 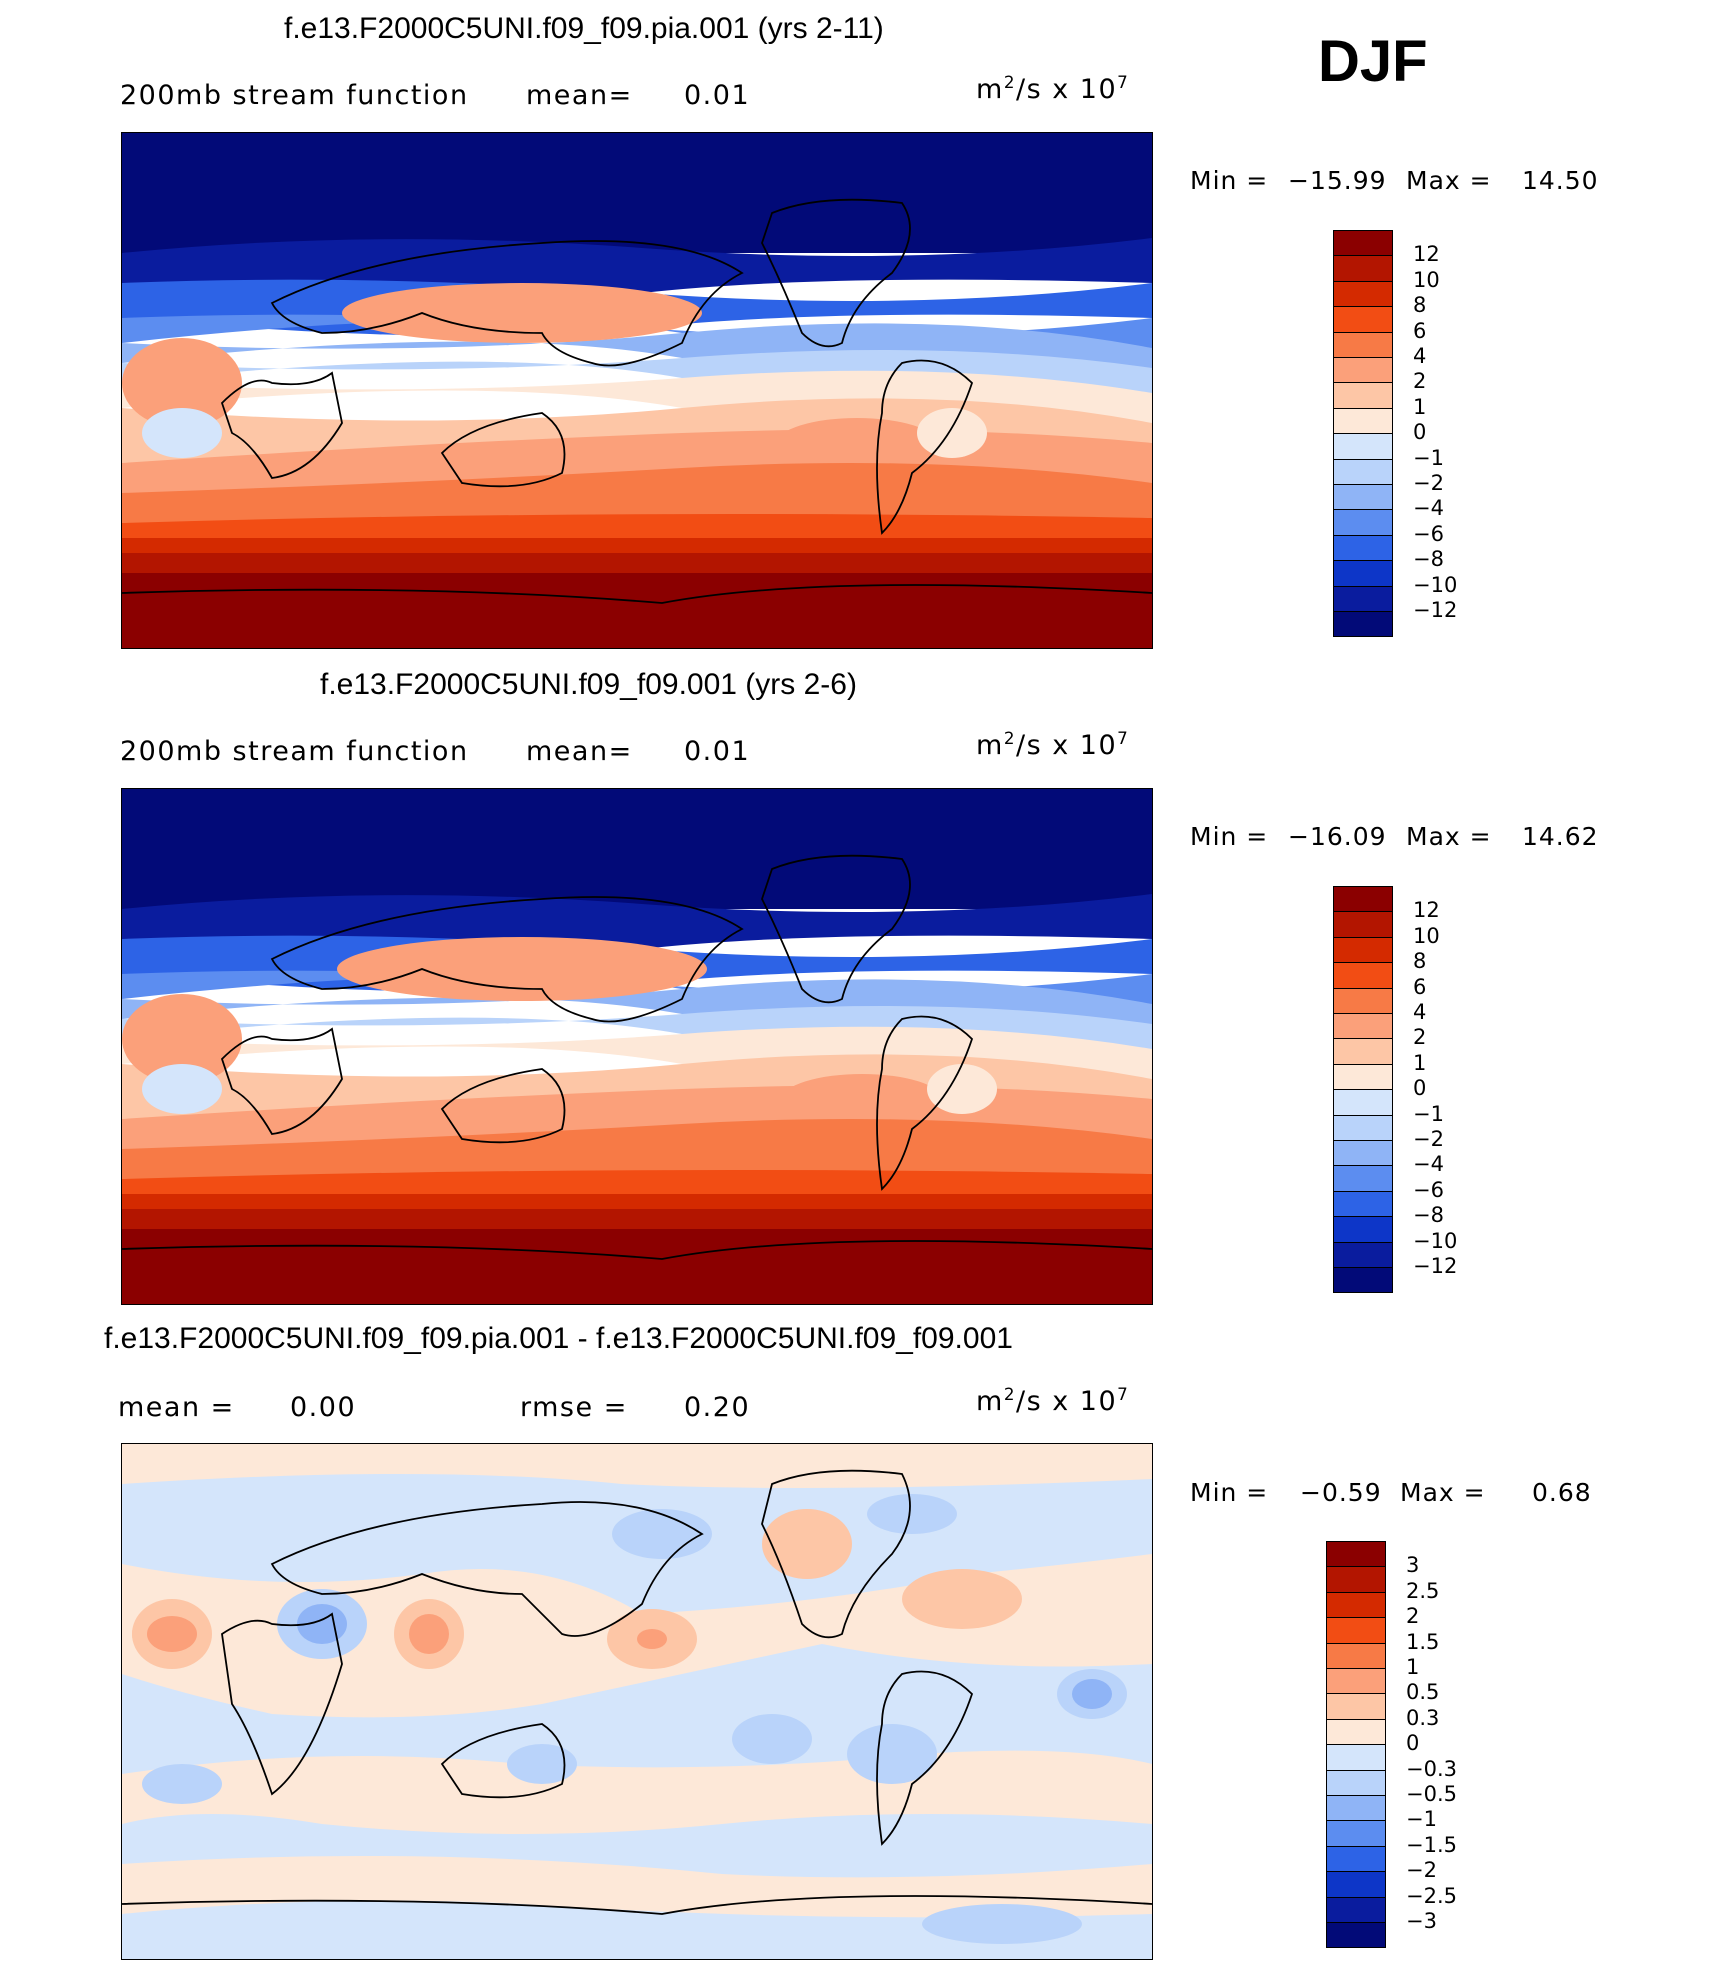 I want to click on panel3-units: m2/s x 107, so click(x=1053, y=1400).